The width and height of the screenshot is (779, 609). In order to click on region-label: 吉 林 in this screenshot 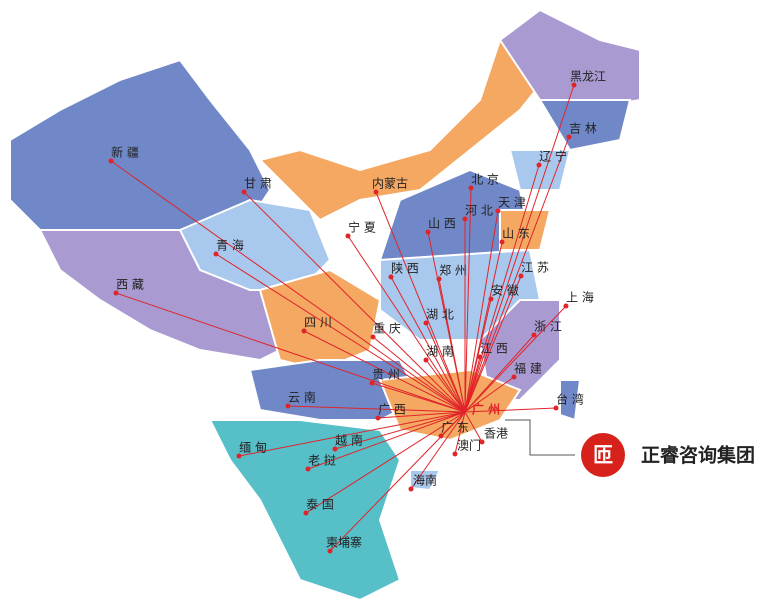, I will do `click(583, 129)`.